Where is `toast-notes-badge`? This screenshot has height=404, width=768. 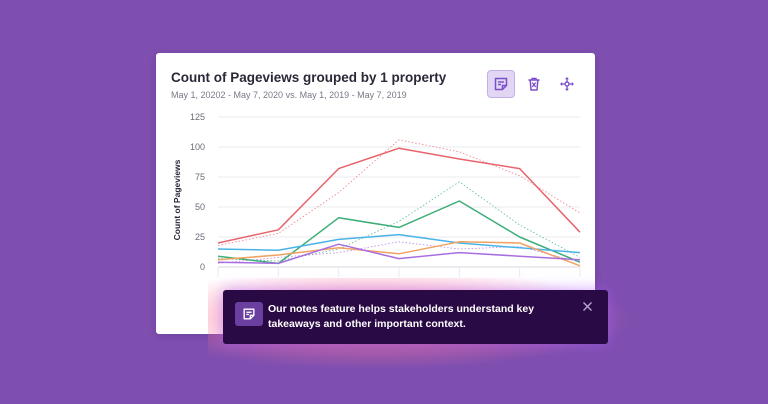 toast-notes-badge is located at coordinates (249, 314).